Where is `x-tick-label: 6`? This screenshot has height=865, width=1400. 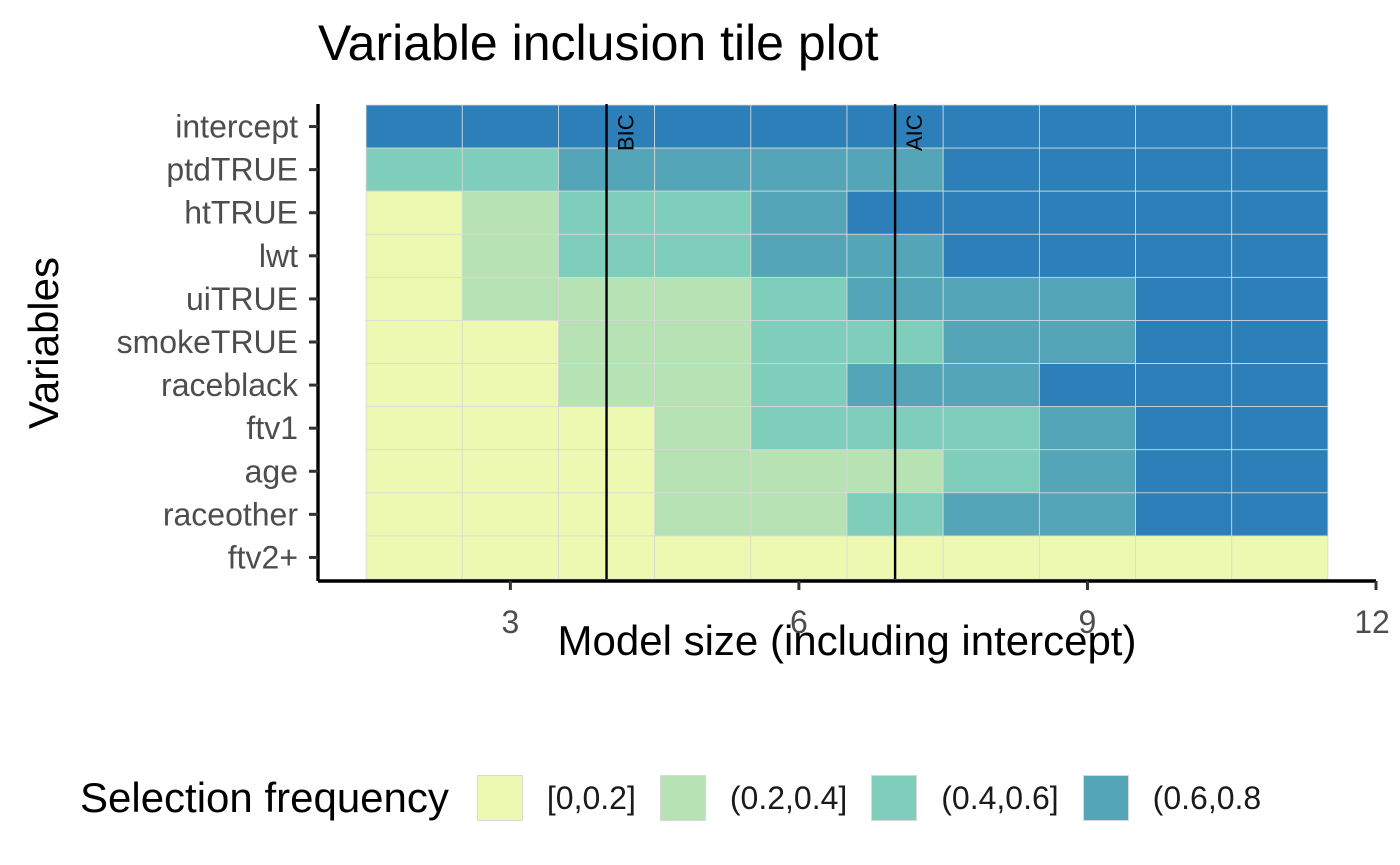 x-tick-label: 6 is located at coordinates (799, 622).